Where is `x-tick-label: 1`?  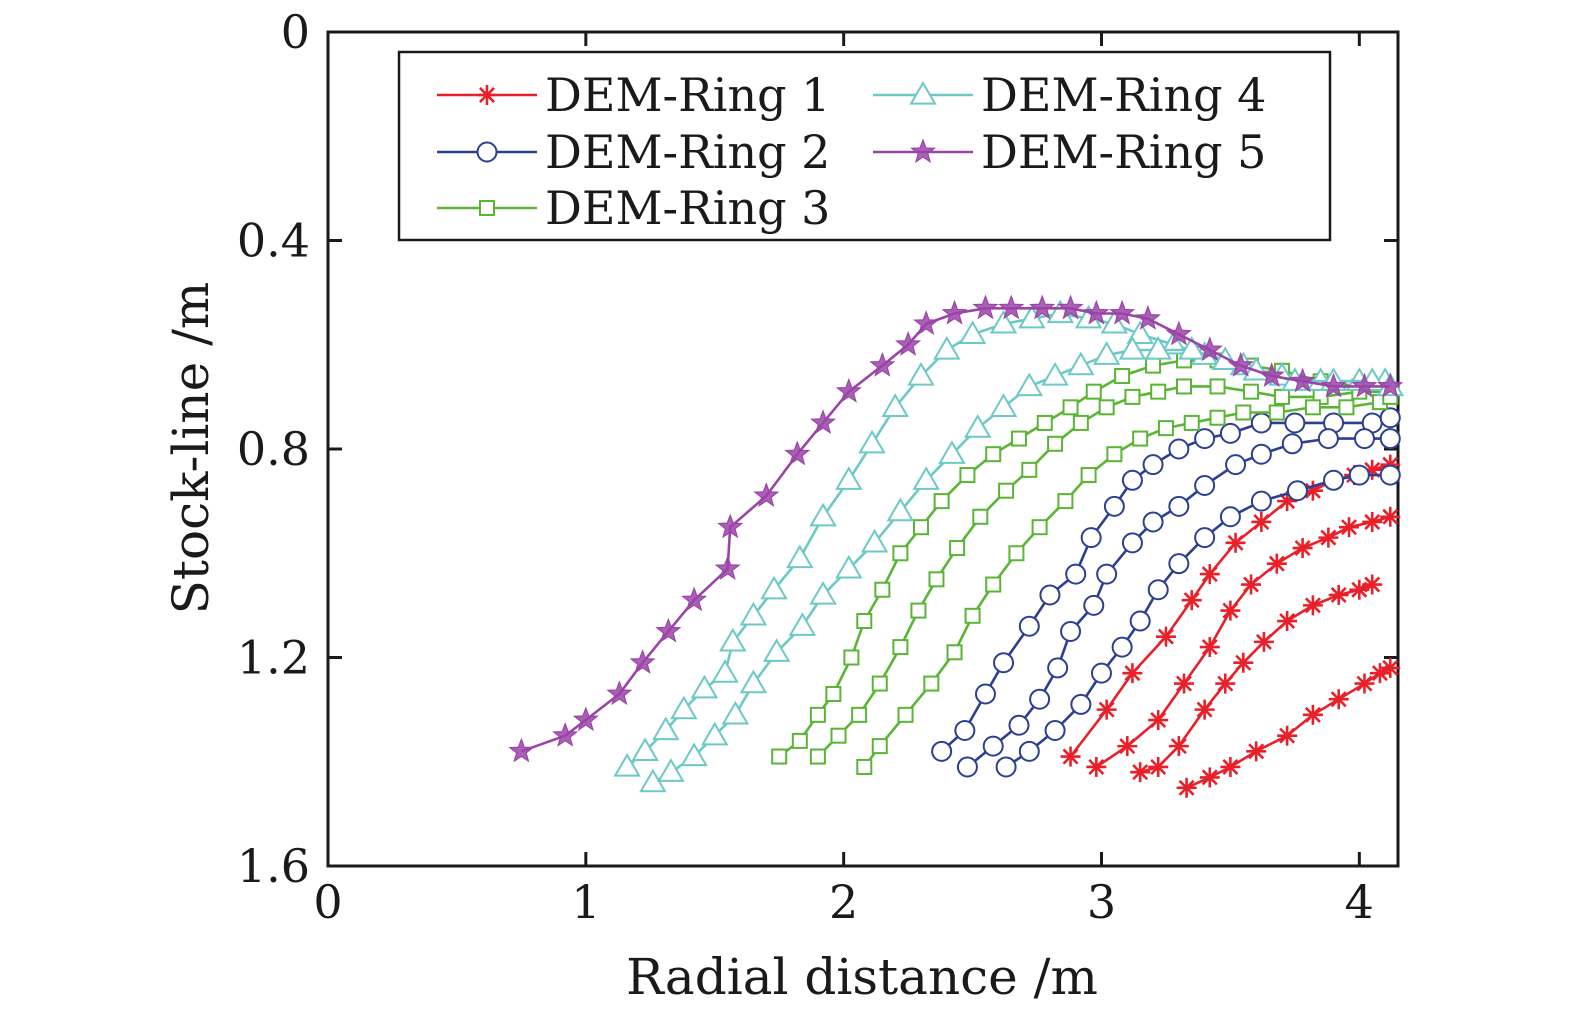
x-tick-label: 1 is located at coordinates (585, 902).